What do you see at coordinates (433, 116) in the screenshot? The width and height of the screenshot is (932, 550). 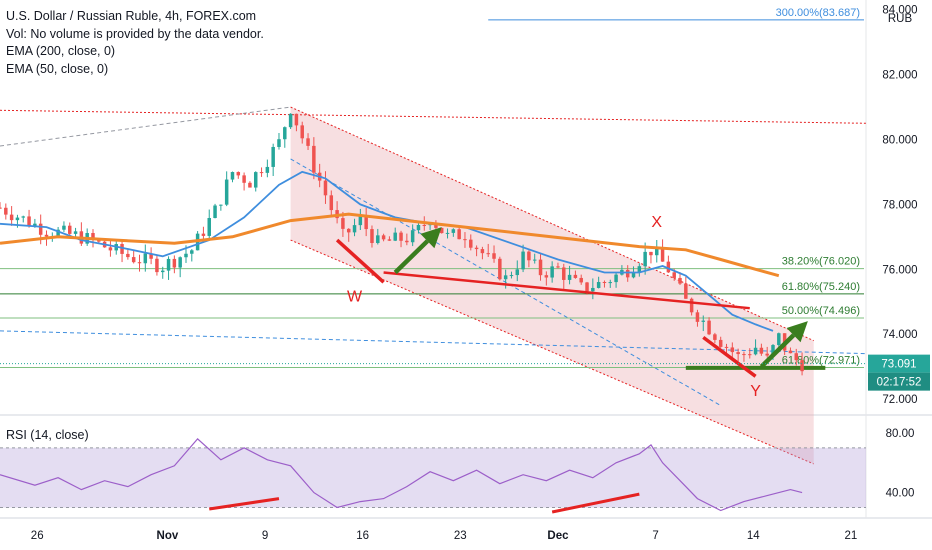 I see `resistance-dotted-line` at bounding box center [433, 116].